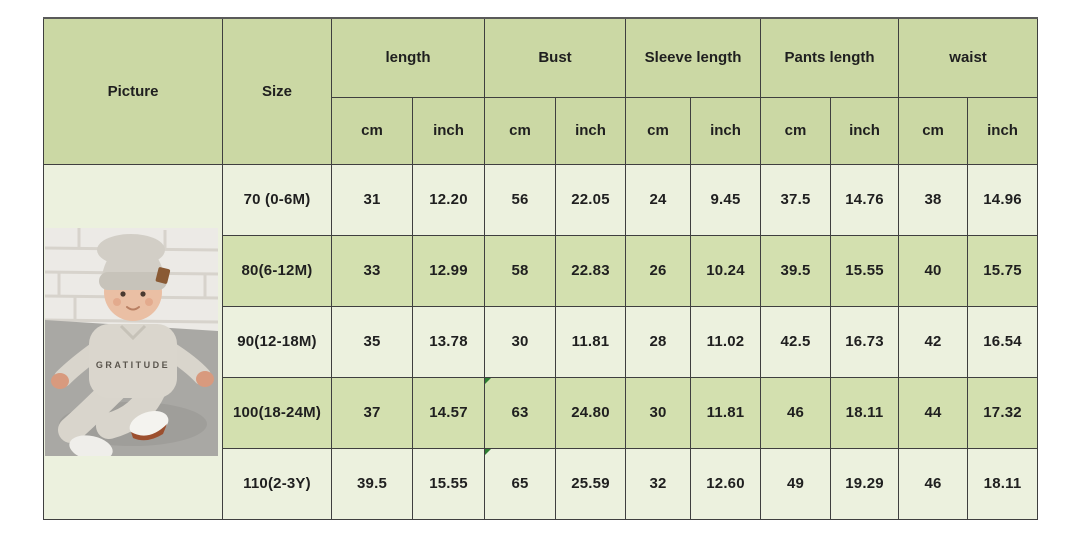 Image resolution: width=1080 pixels, height=548 pixels. What do you see at coordinates (408, 57) in the screenshot?
I see `column-header-length: length` at bounding box center [408, 57].